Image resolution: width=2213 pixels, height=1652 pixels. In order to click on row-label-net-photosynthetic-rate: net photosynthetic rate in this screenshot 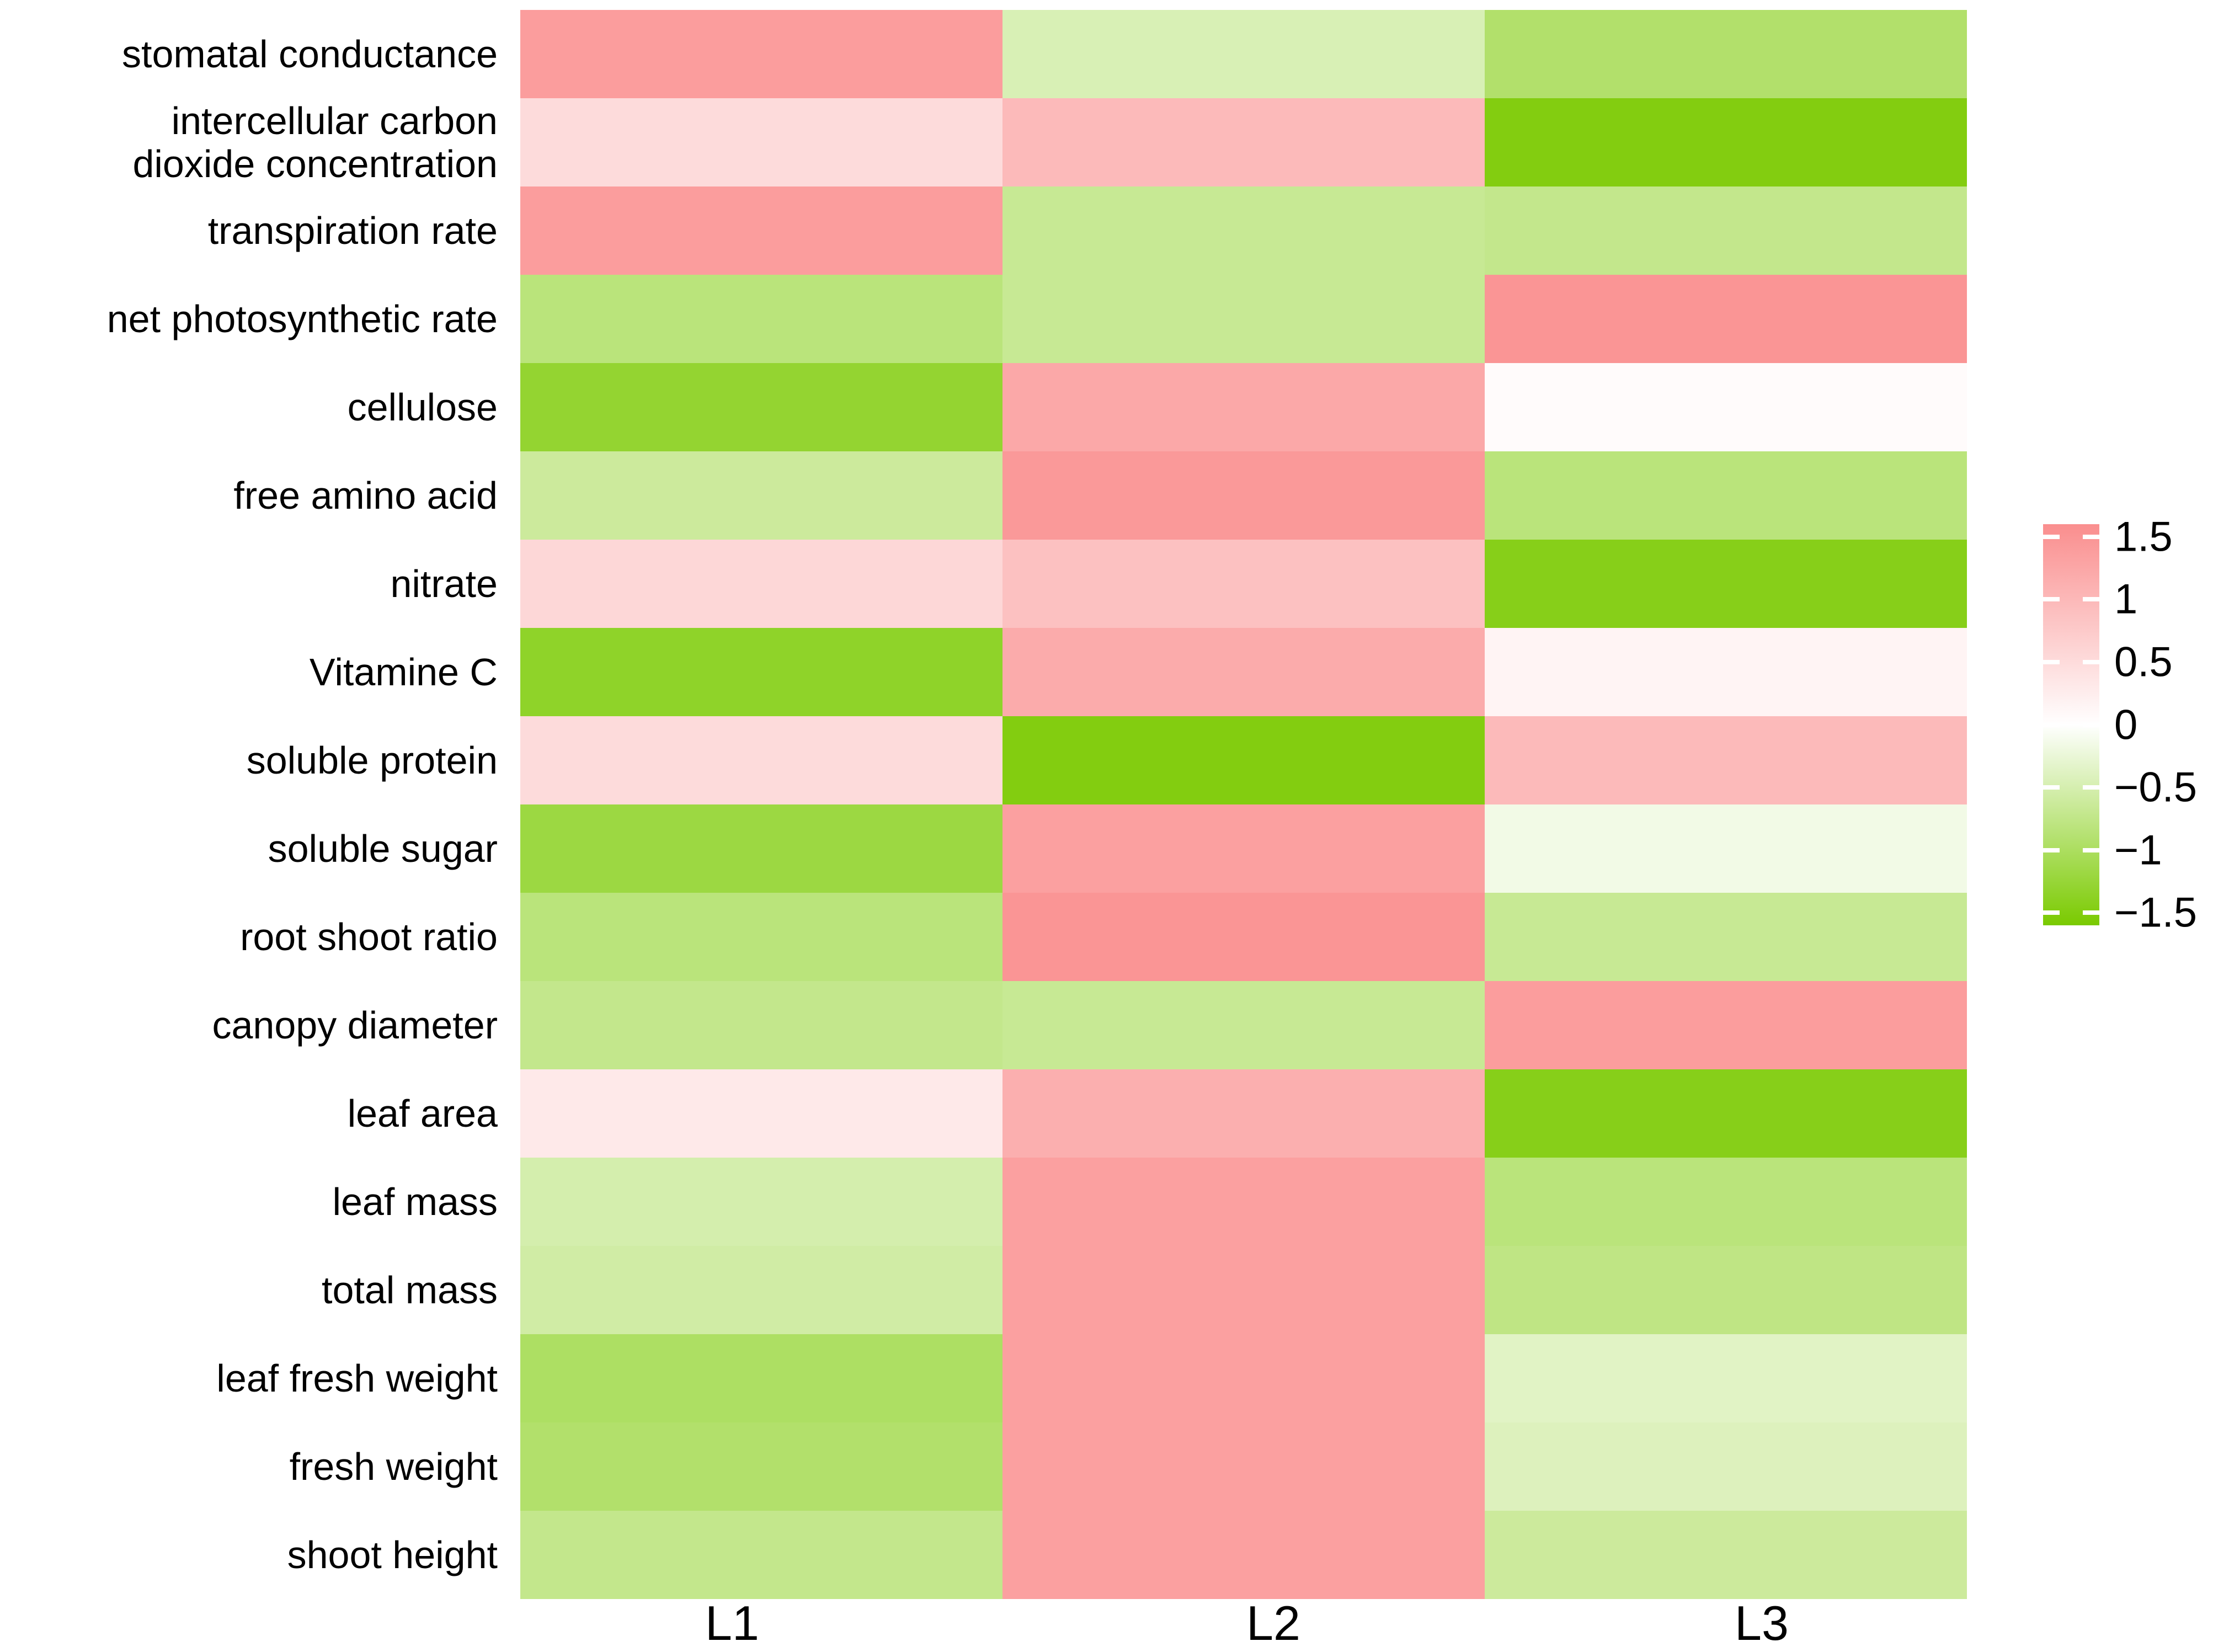, I will do `click(302, 318)`.